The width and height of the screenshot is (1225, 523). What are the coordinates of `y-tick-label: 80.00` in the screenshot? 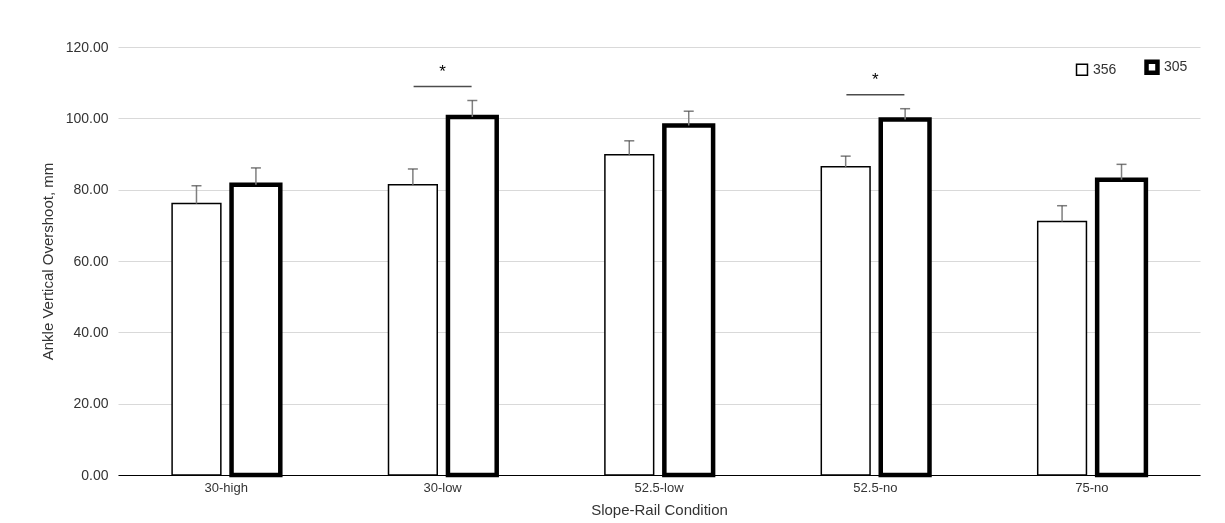 It's located at (91, 189).